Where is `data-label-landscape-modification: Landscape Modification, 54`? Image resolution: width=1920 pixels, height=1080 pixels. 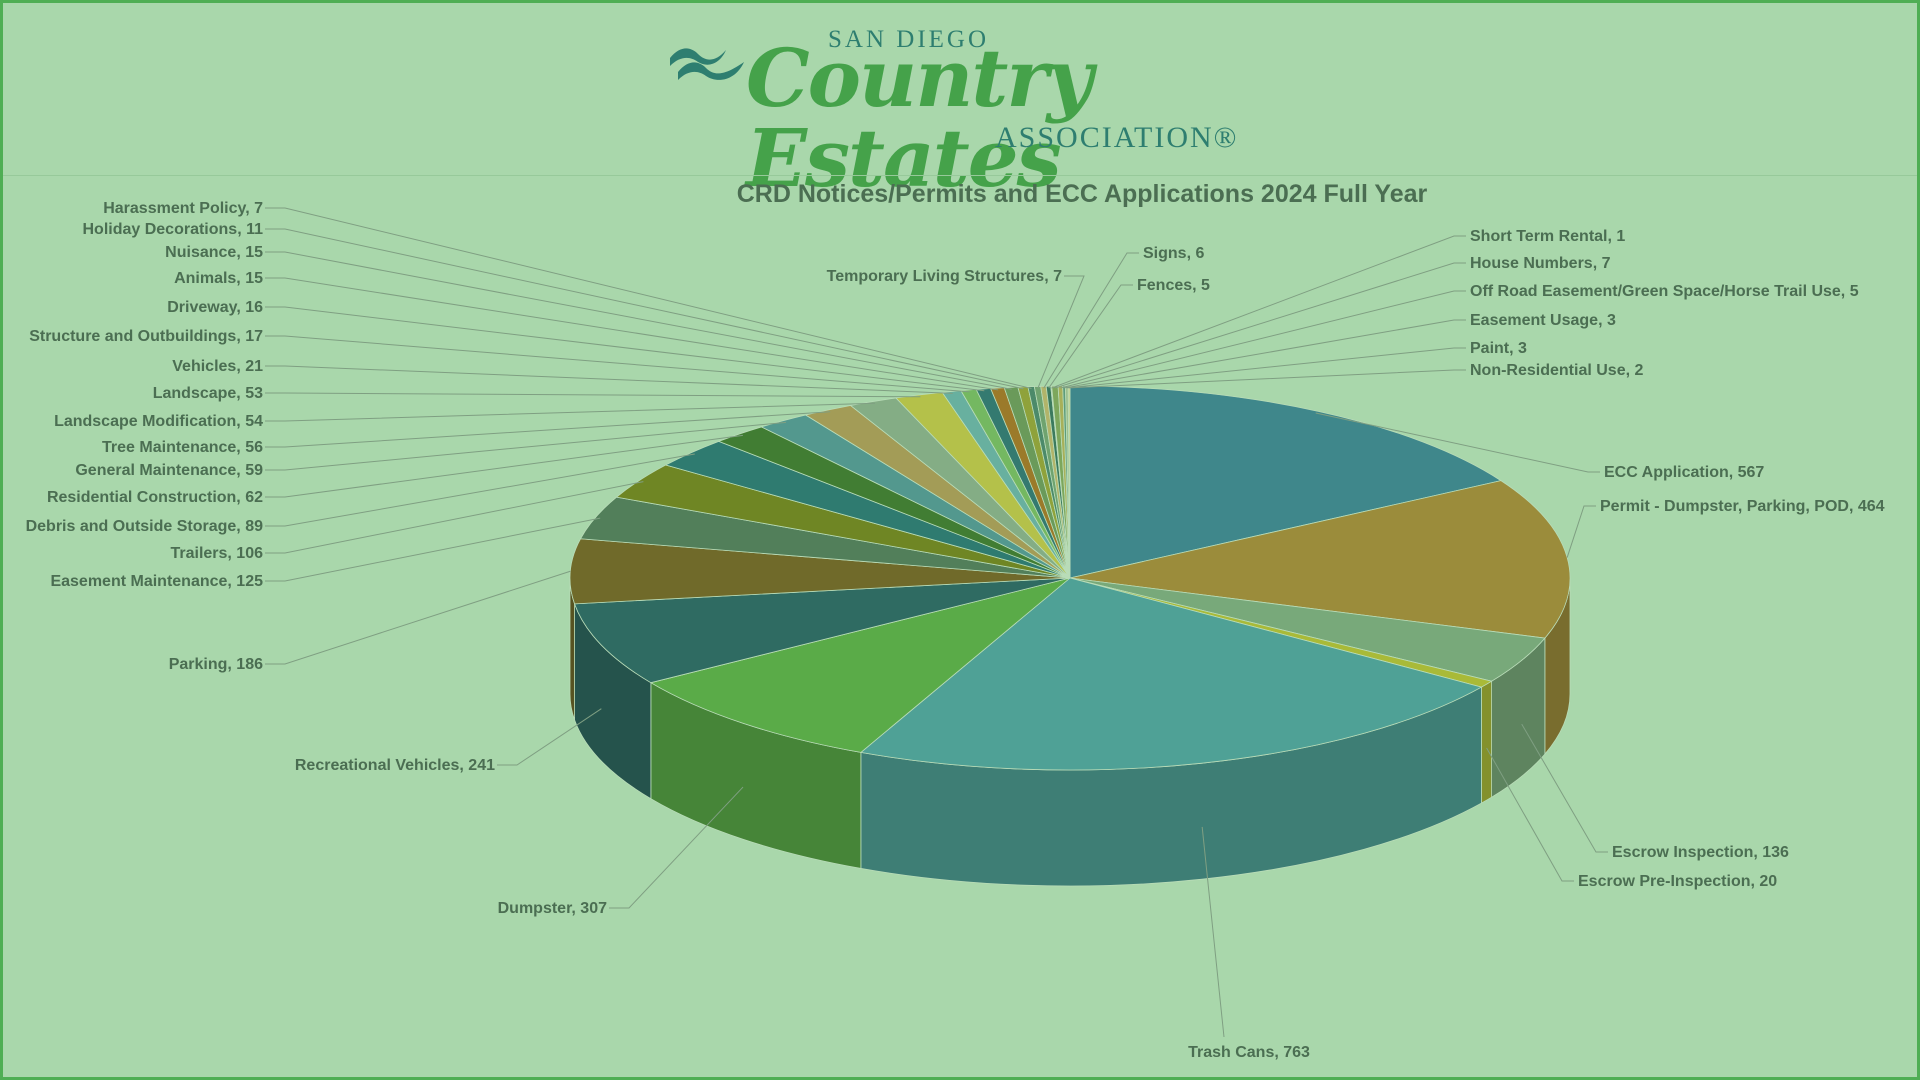
data-label-landscape-modification: Landscape Modification, 54 is located at coordinates (158, 421).